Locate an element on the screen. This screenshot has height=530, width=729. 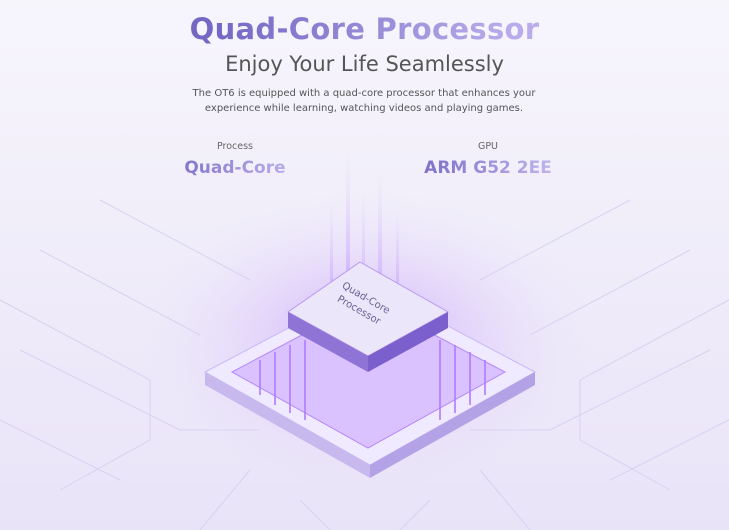
page-subtitle: Enjoy Your Life Seamlessly is located at coordinates (364, 64).